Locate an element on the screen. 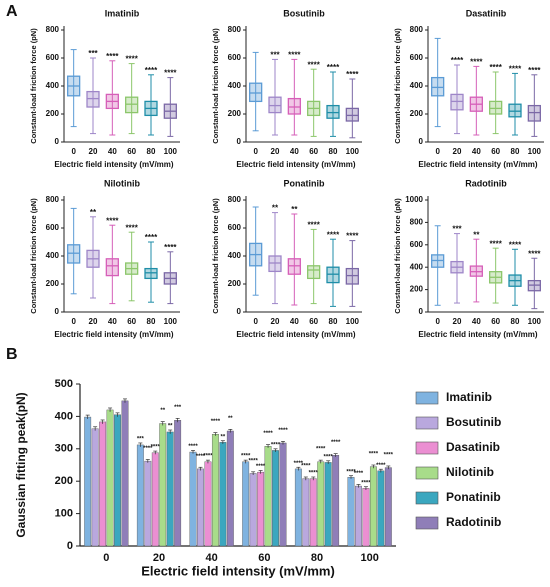 This screenshot has width=550, height=587. x-tick-label: 100 is located at coordinates (353, 151).